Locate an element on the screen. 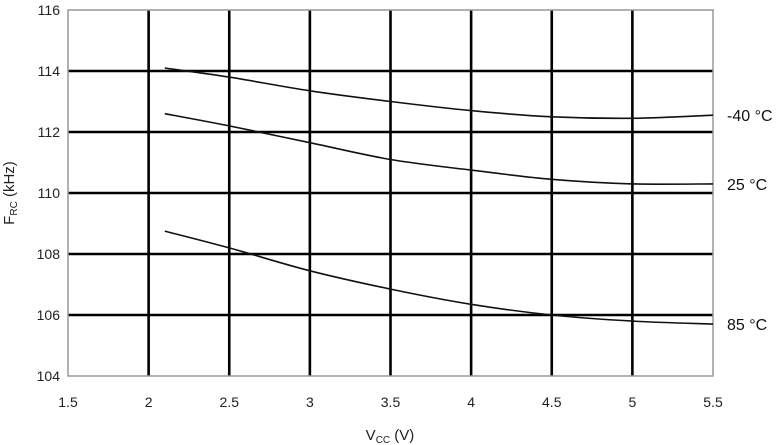 The image size is (777, 445). y-tick-labels: 104 106 108 110 112 114 116 is located at coordinates (49, 193).